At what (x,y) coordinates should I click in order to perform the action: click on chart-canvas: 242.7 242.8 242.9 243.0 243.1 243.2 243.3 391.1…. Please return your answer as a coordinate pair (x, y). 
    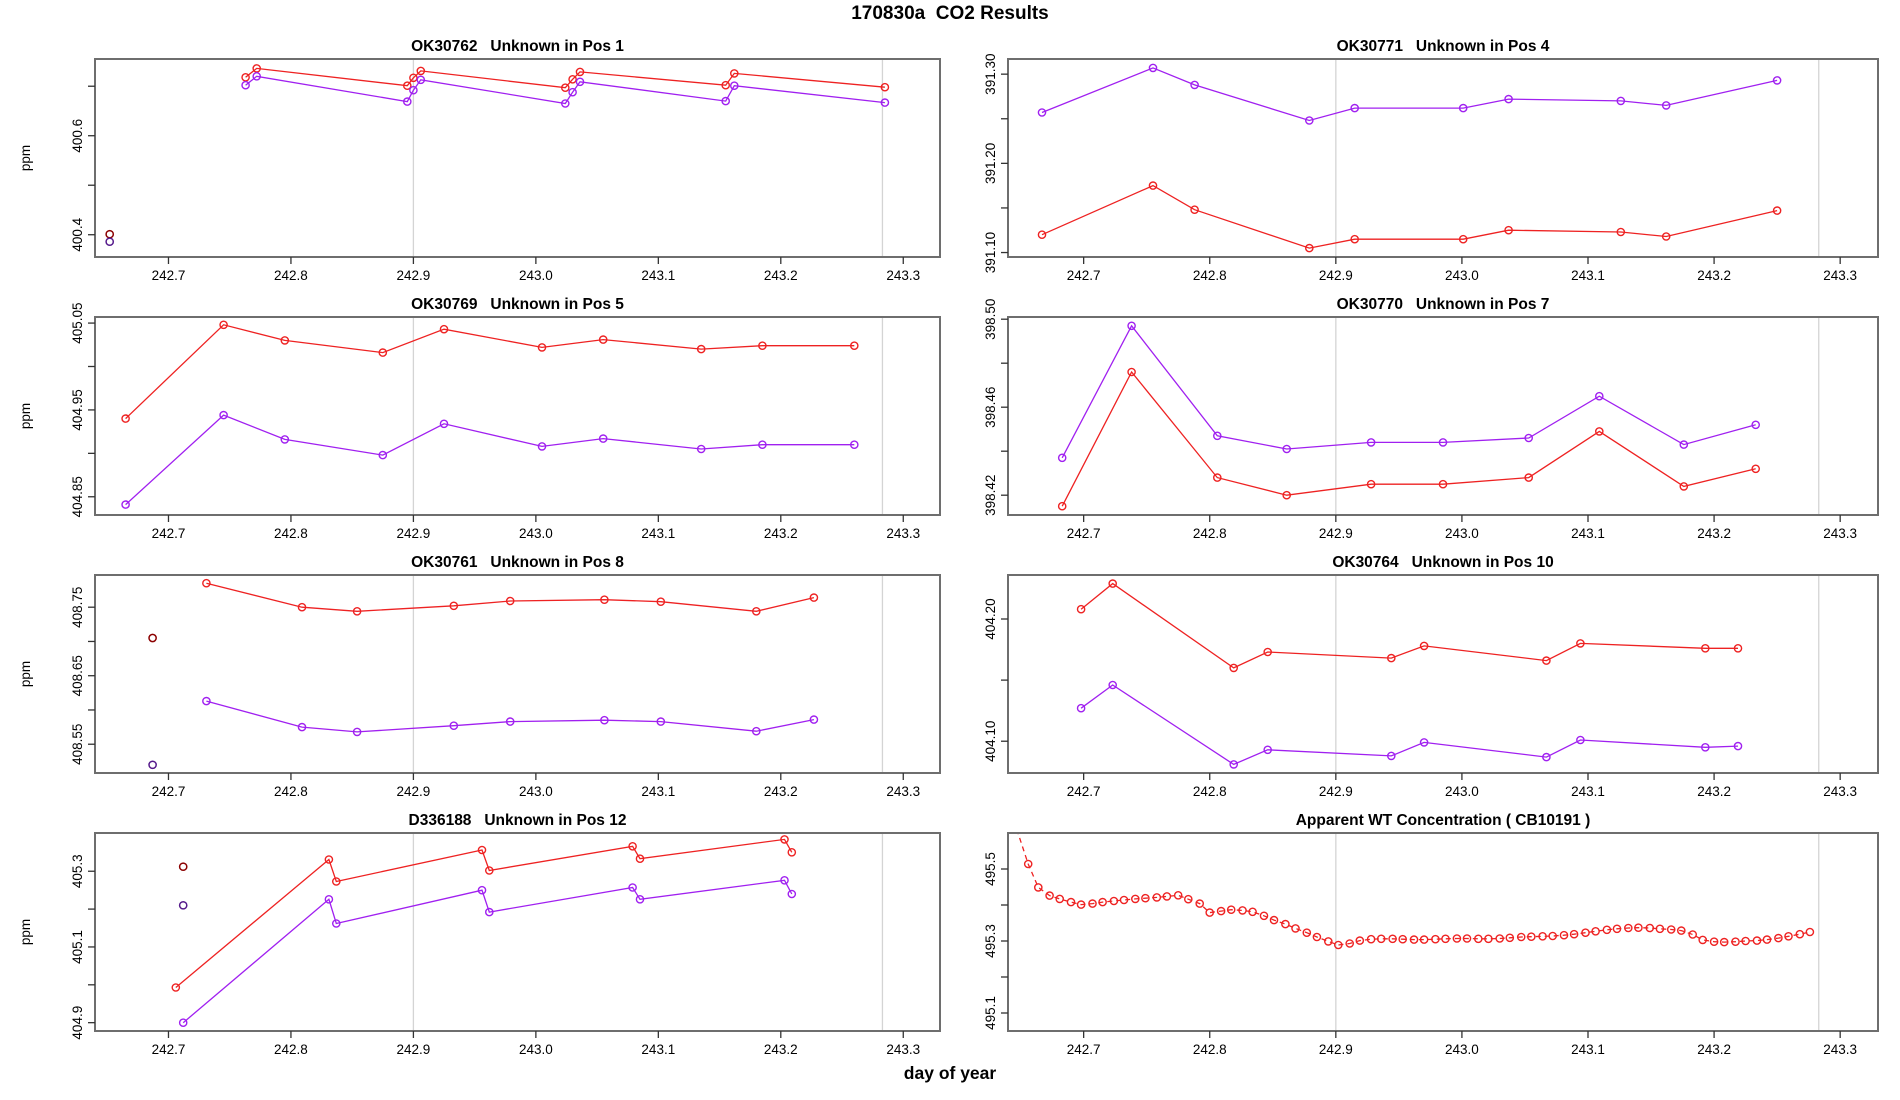
    Looking at the image, I should click on (1431, 160).